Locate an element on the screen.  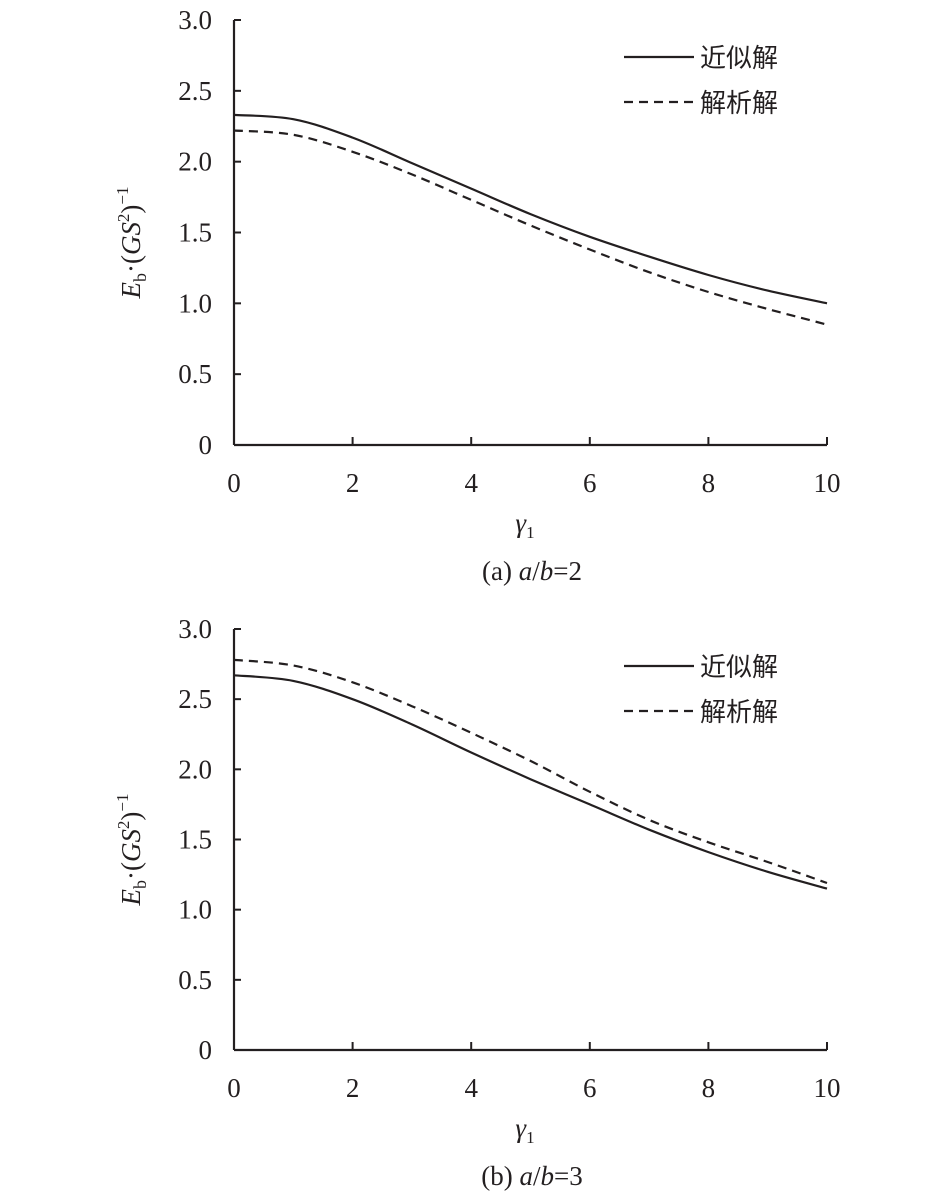
plot-area-b is located at coordinates (530, 774).